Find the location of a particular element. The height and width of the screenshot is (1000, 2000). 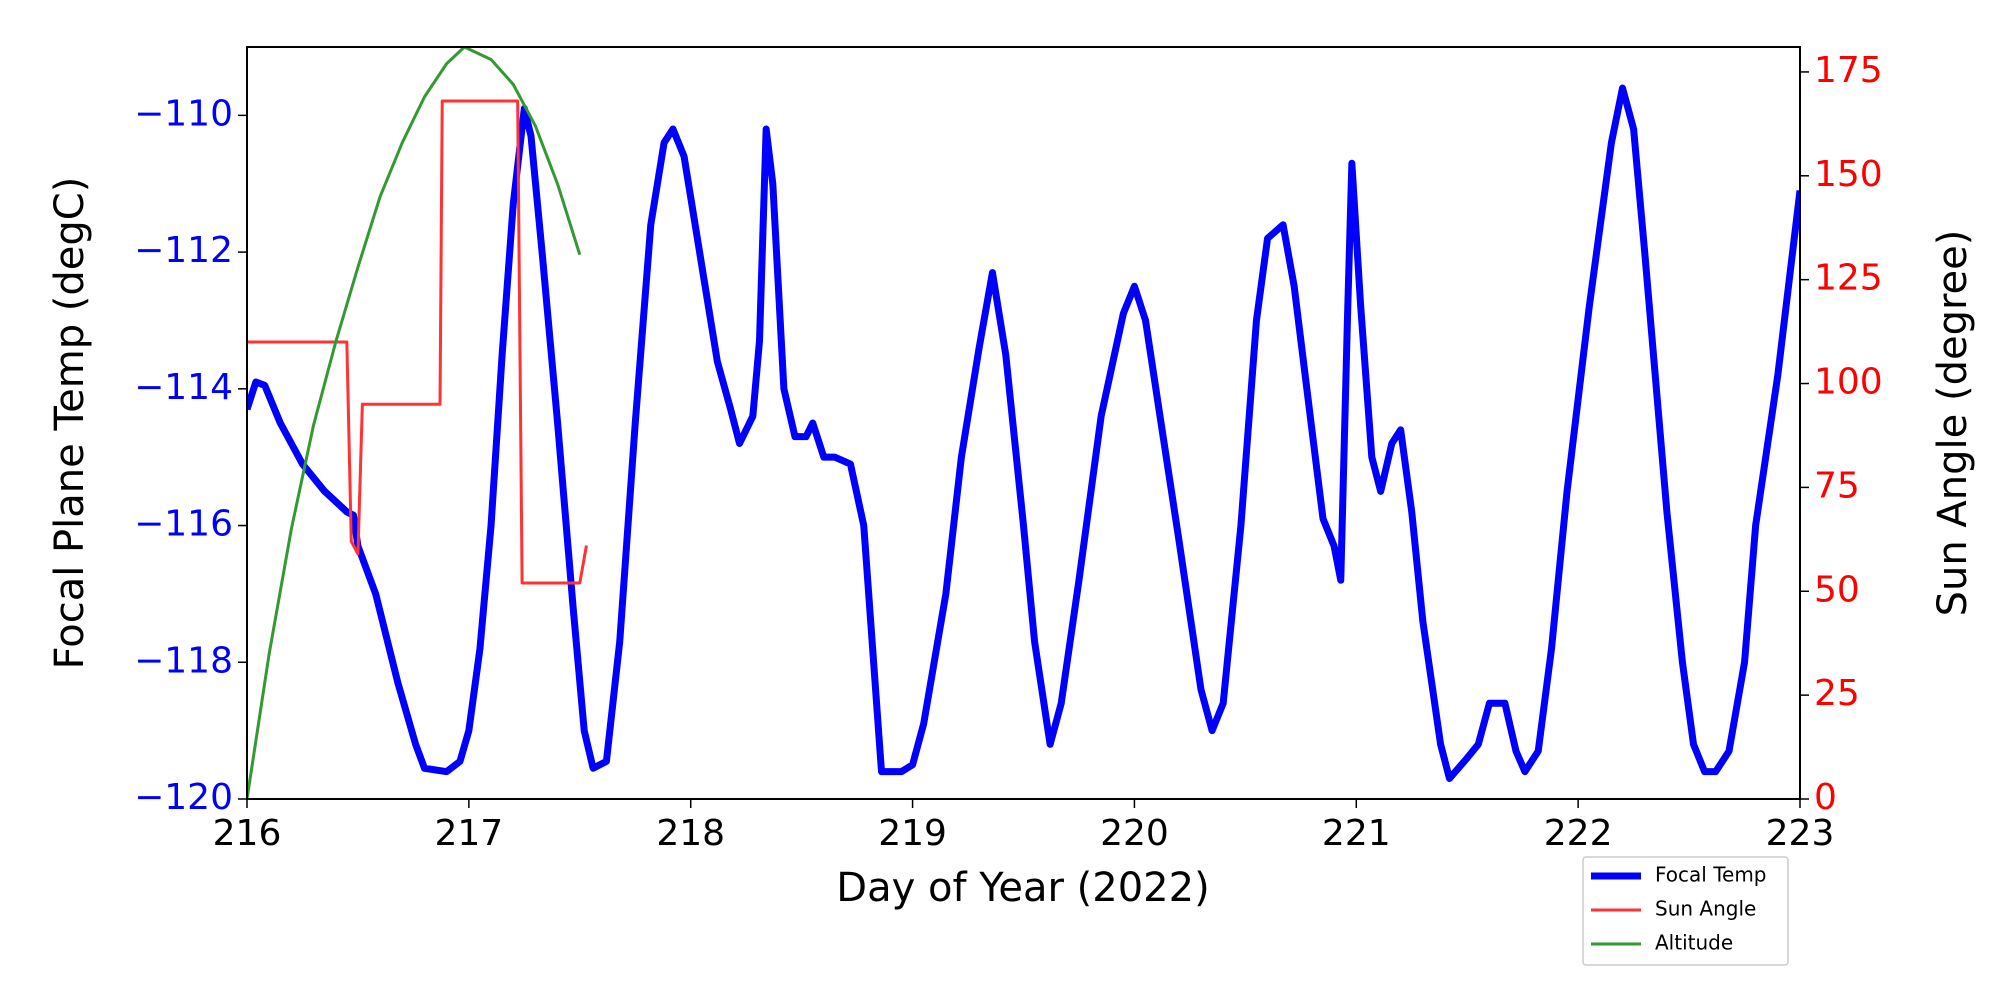

x-tick-label: 217 is located at coordinates (468, 833).